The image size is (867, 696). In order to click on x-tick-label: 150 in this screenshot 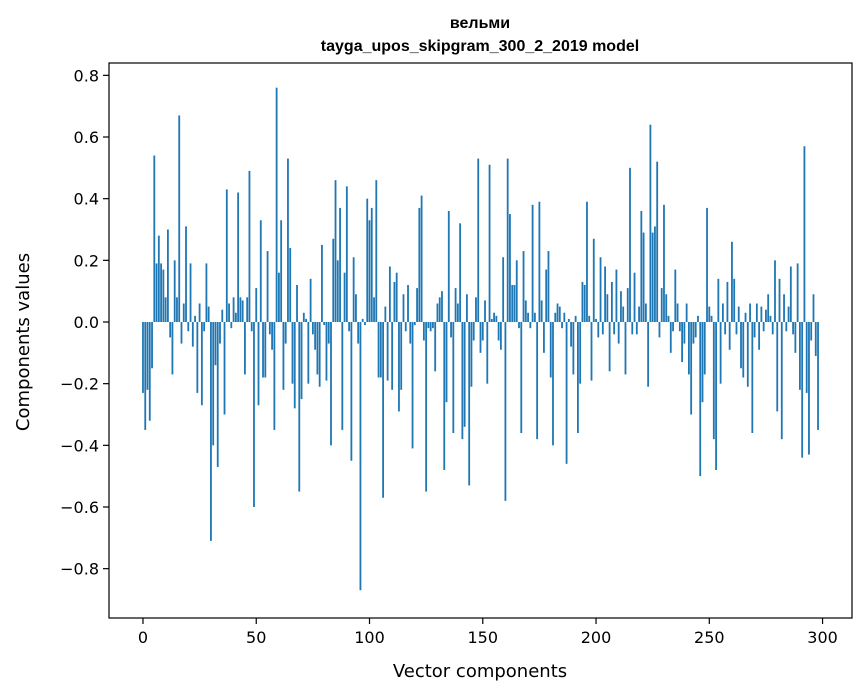, I will do `click(482, 637)`.